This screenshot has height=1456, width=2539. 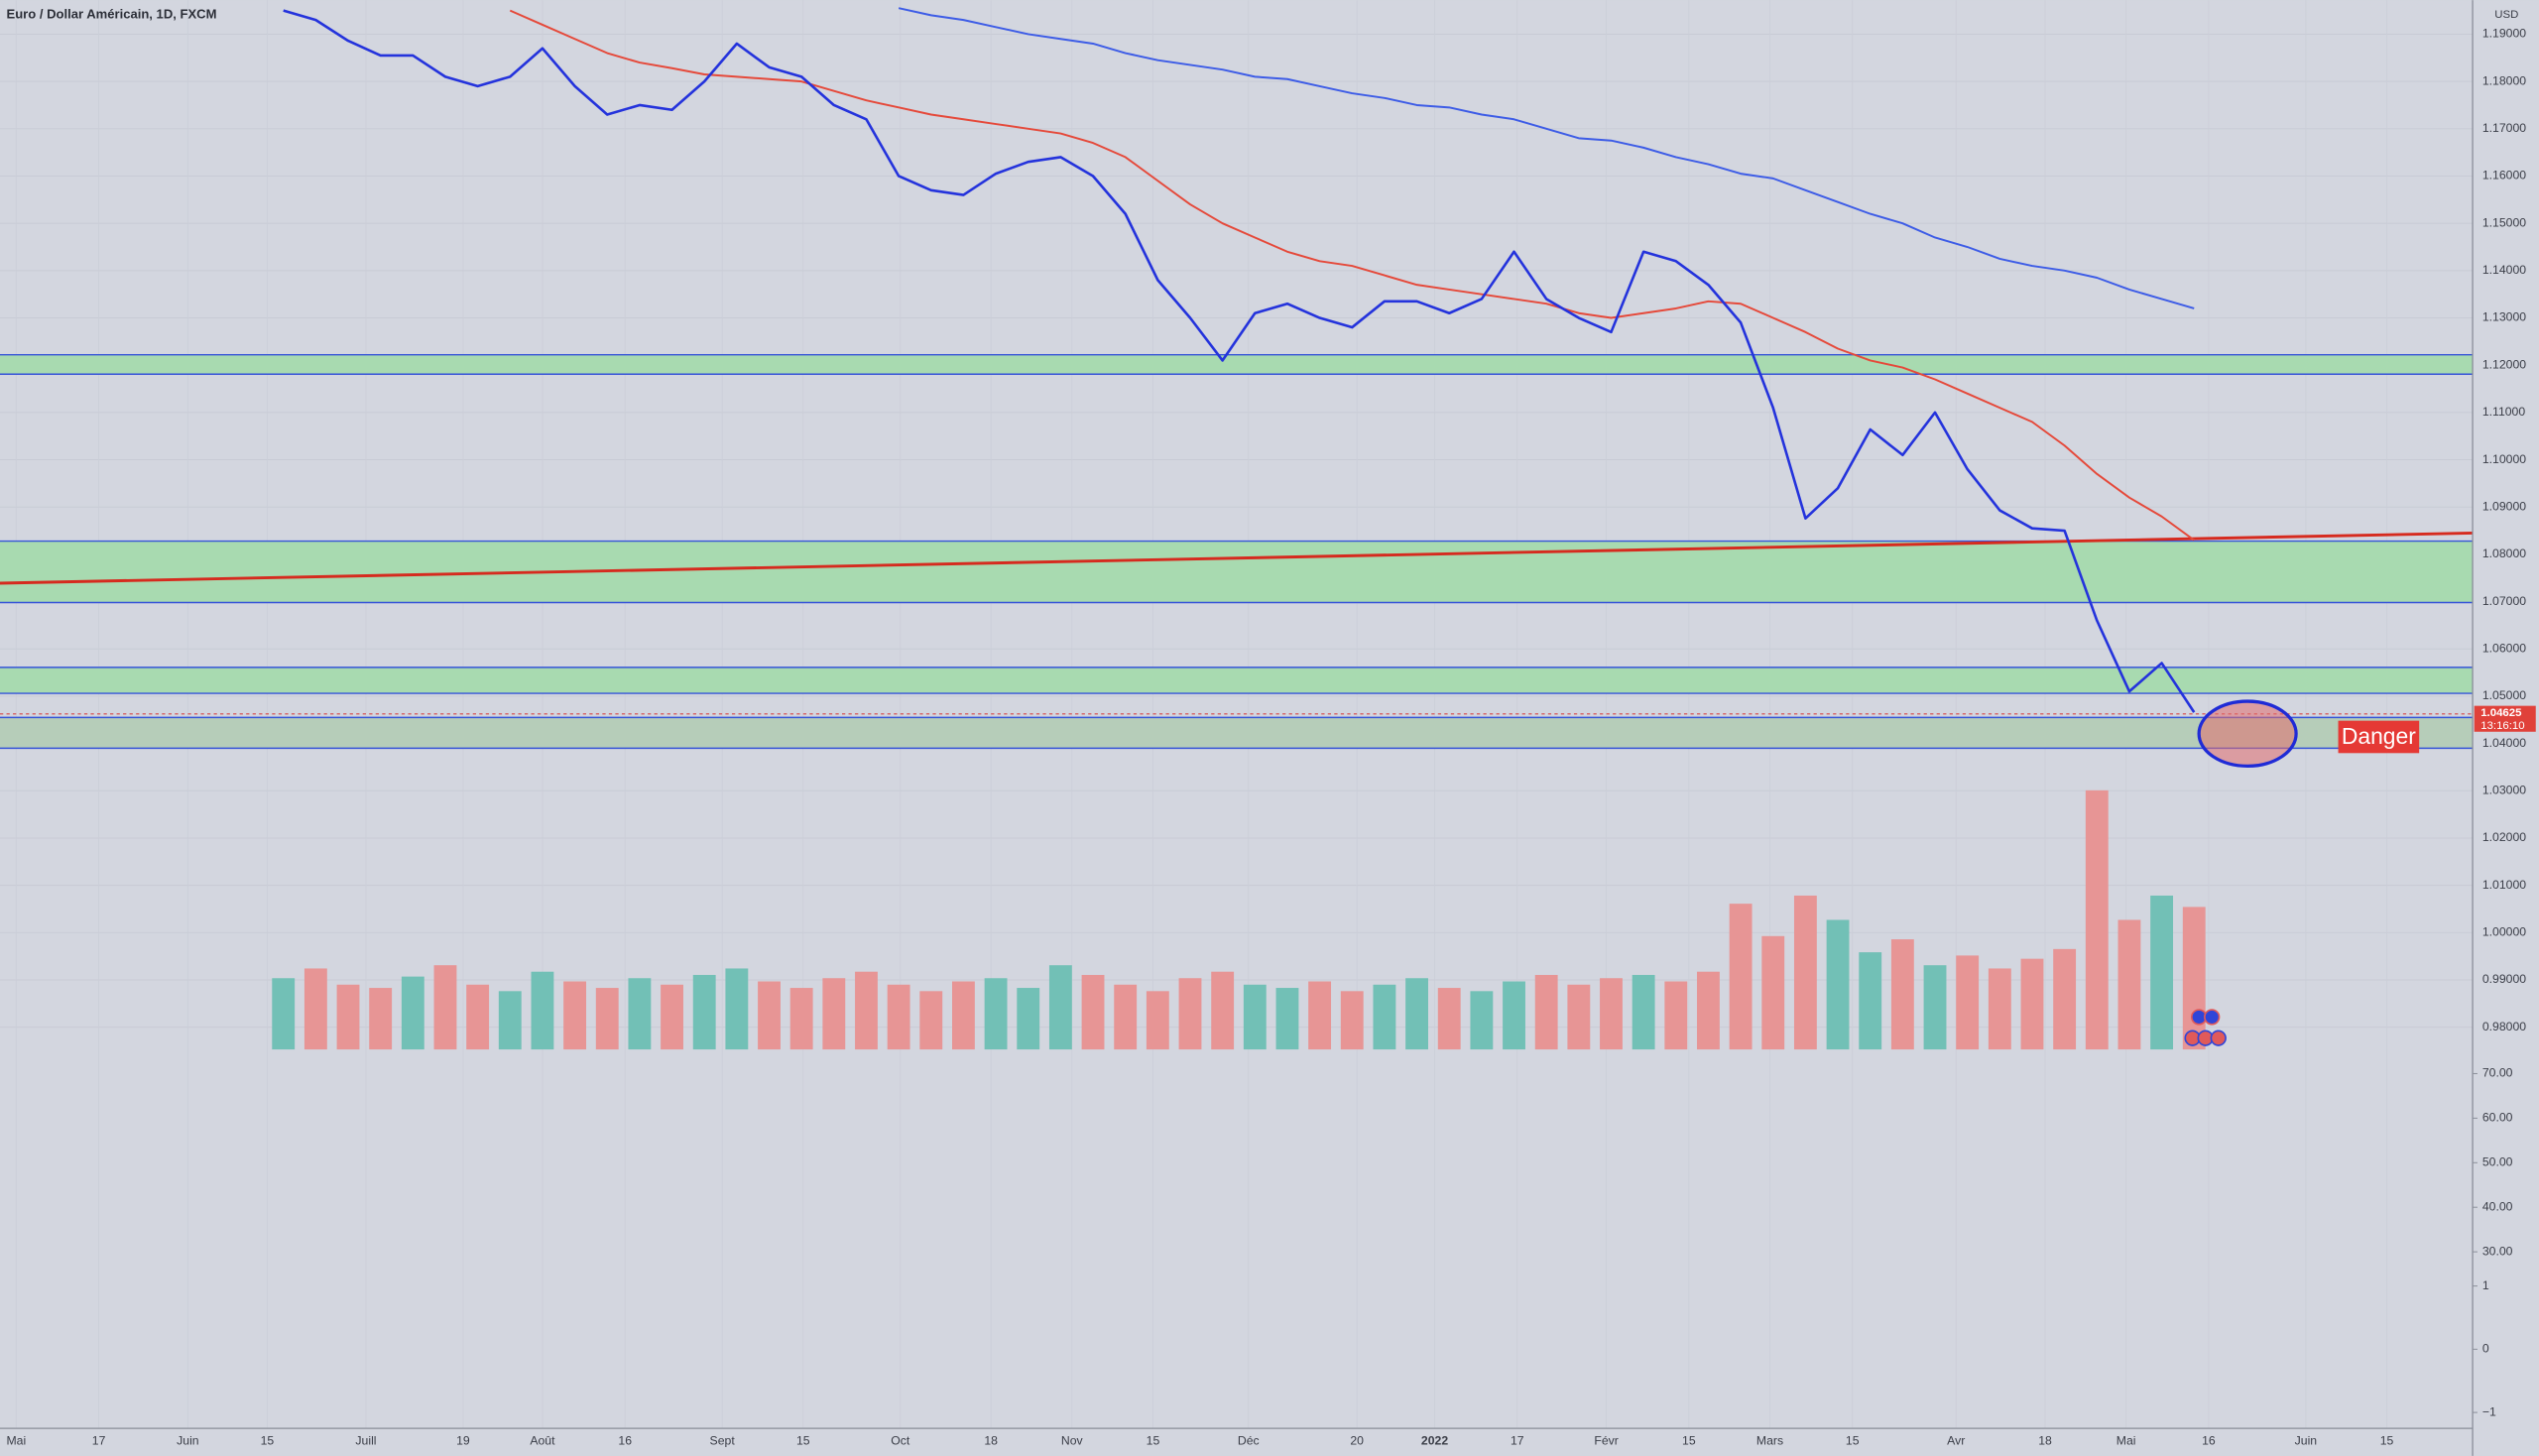 I want to click on x-tick-label: Mai, so click(x=16, y=1440).